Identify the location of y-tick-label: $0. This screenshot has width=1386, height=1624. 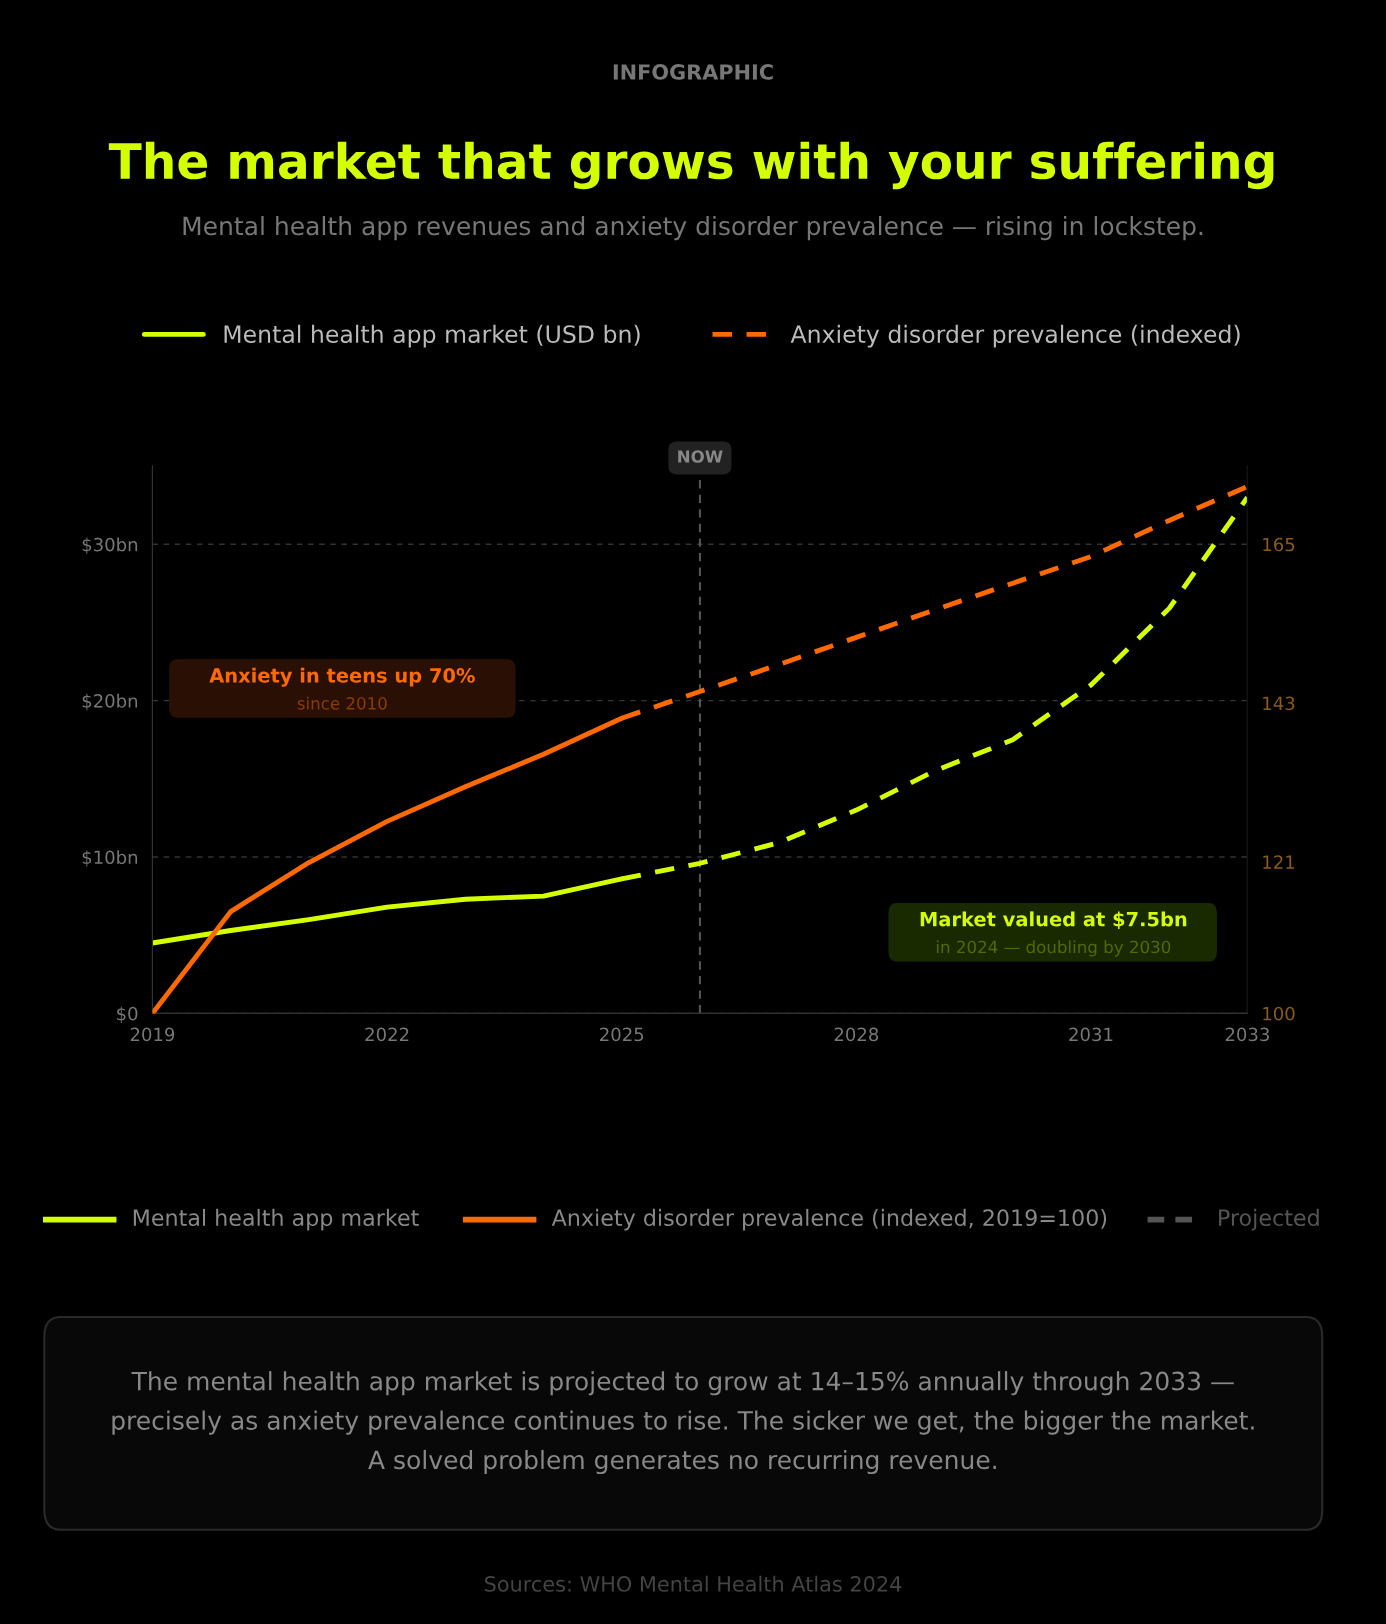
(127, 1014).